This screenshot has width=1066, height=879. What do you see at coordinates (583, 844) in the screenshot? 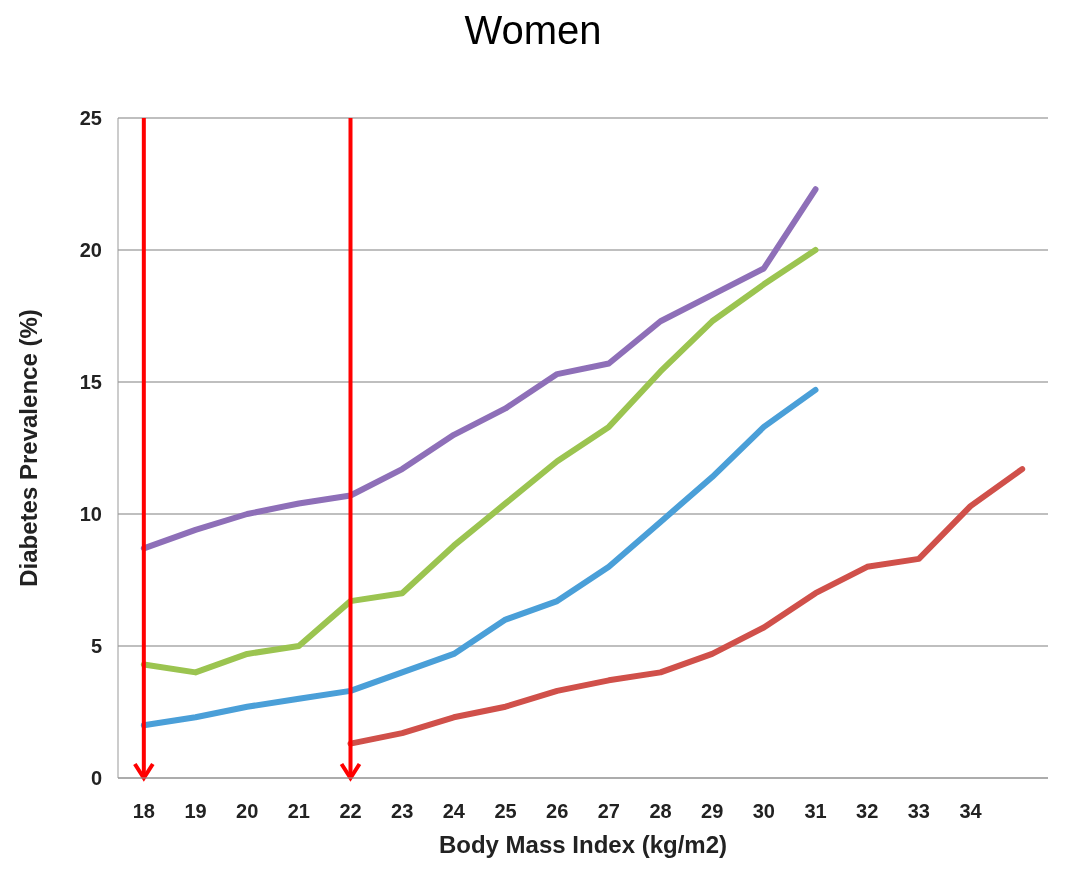
I see `x-axis-title: Body Mass Index (kg/m2)` at bounding box center [583, 844].